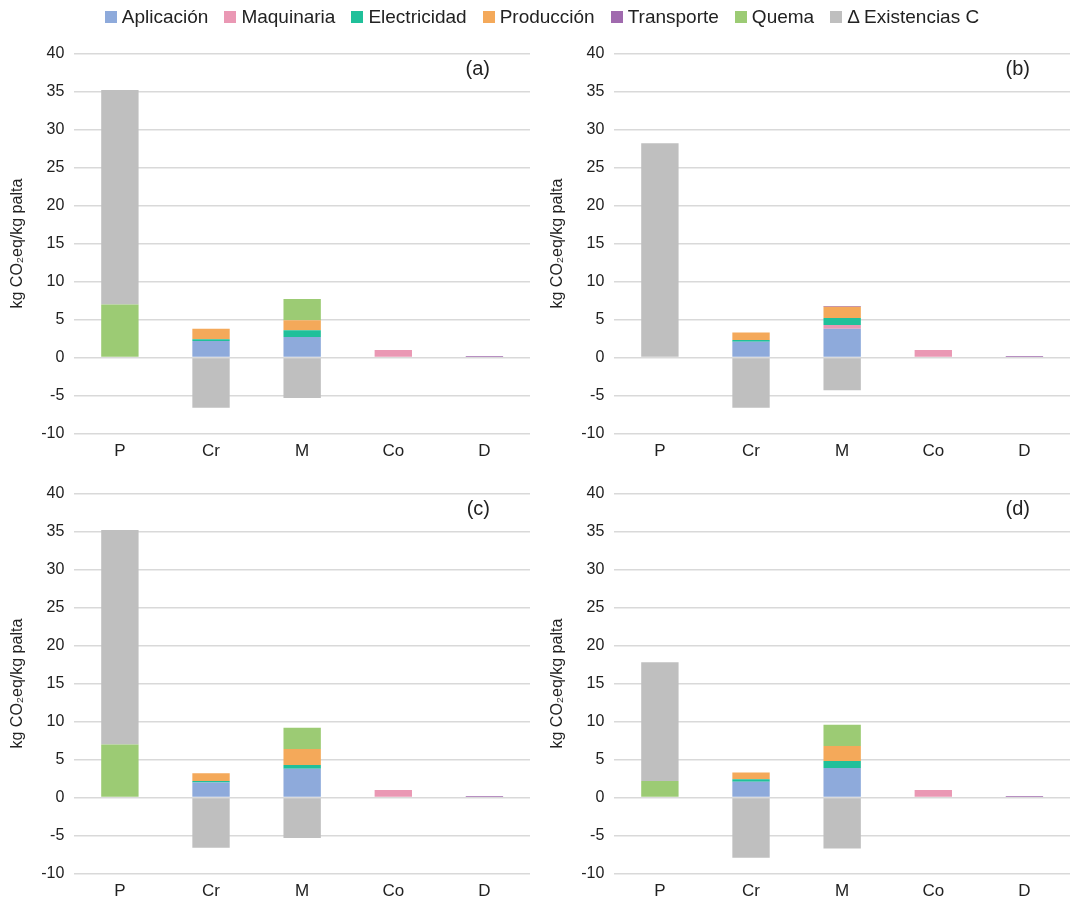  What do you see at coordinates (164, 17) in the screenshot?
I see `legend-label: Aplicación` at bounding box center [164, 17].